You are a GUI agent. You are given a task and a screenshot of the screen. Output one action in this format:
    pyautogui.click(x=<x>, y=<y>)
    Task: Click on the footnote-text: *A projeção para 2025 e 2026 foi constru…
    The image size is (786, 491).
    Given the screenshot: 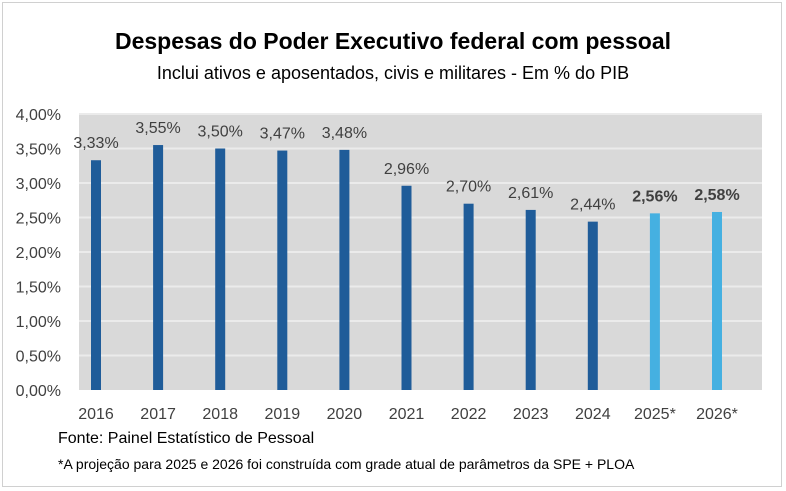 What is the action you would take?
    pyautogui.click(x=346, y=464)
    